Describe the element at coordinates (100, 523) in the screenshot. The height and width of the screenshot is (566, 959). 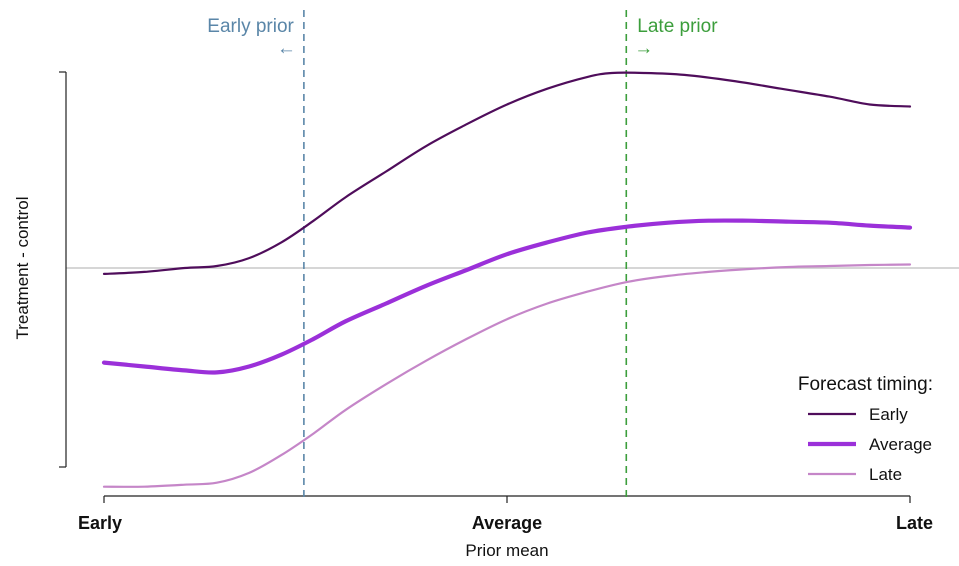
I see `x-tick-label: Early` at that location.